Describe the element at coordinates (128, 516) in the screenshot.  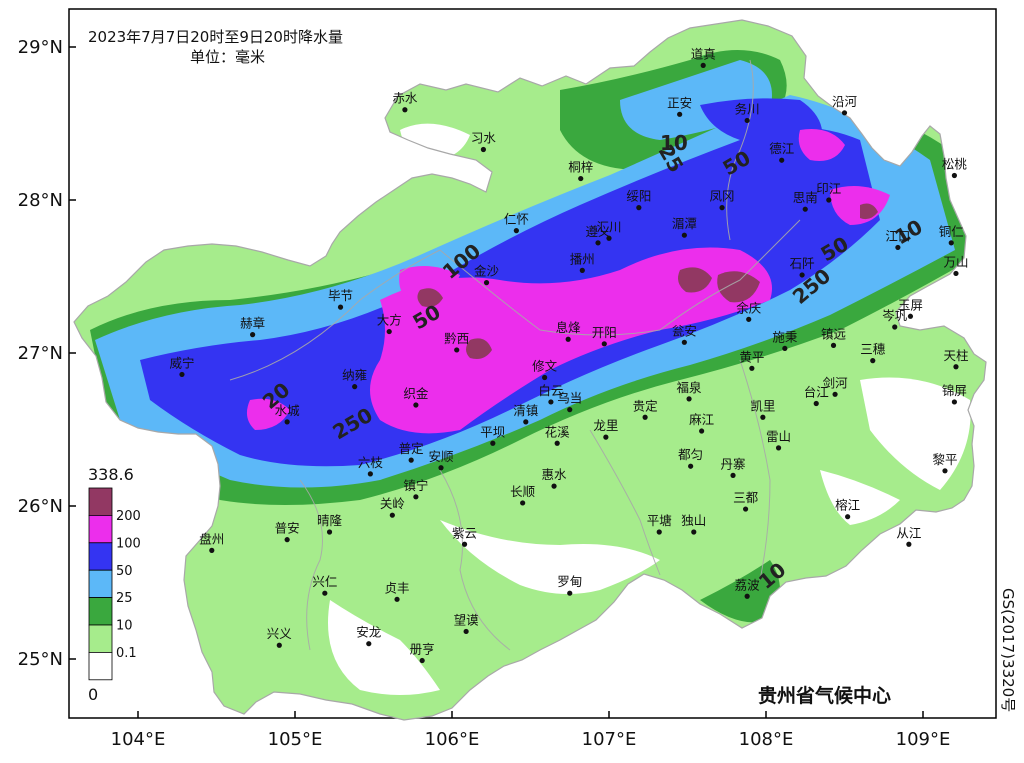
I see `legend-level: 200` at that location.